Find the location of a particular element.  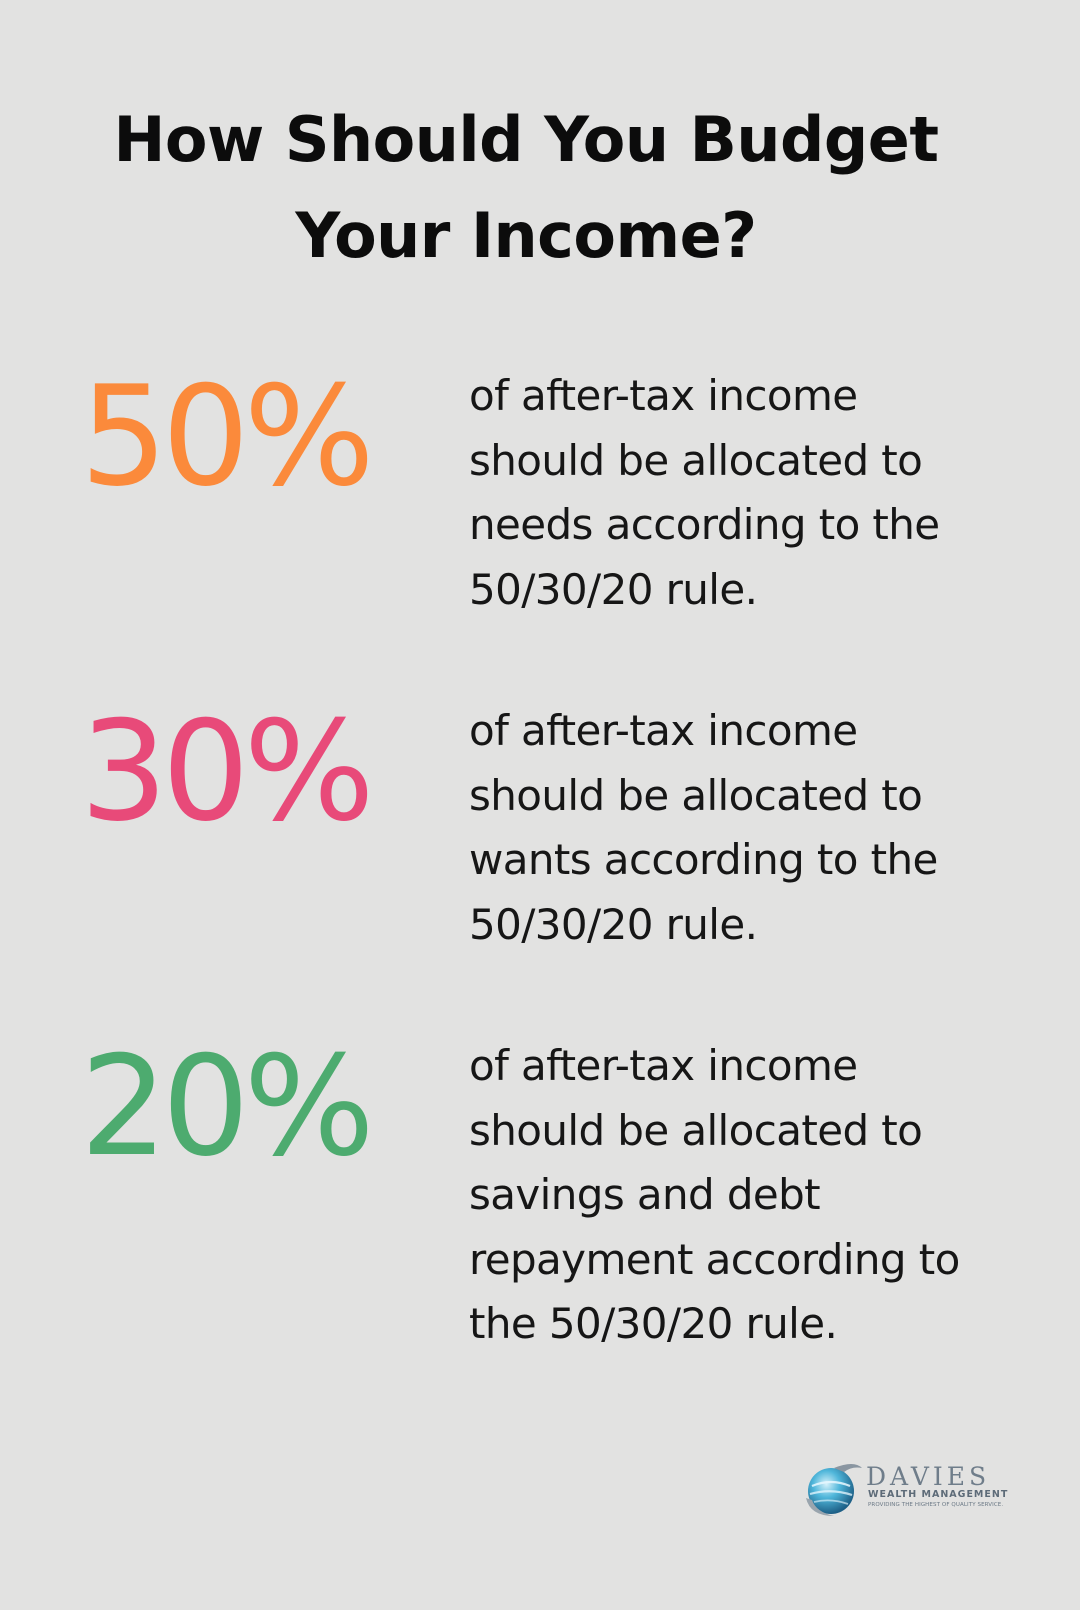

description-line: savings and debt is located at coordinates (645, 1194).